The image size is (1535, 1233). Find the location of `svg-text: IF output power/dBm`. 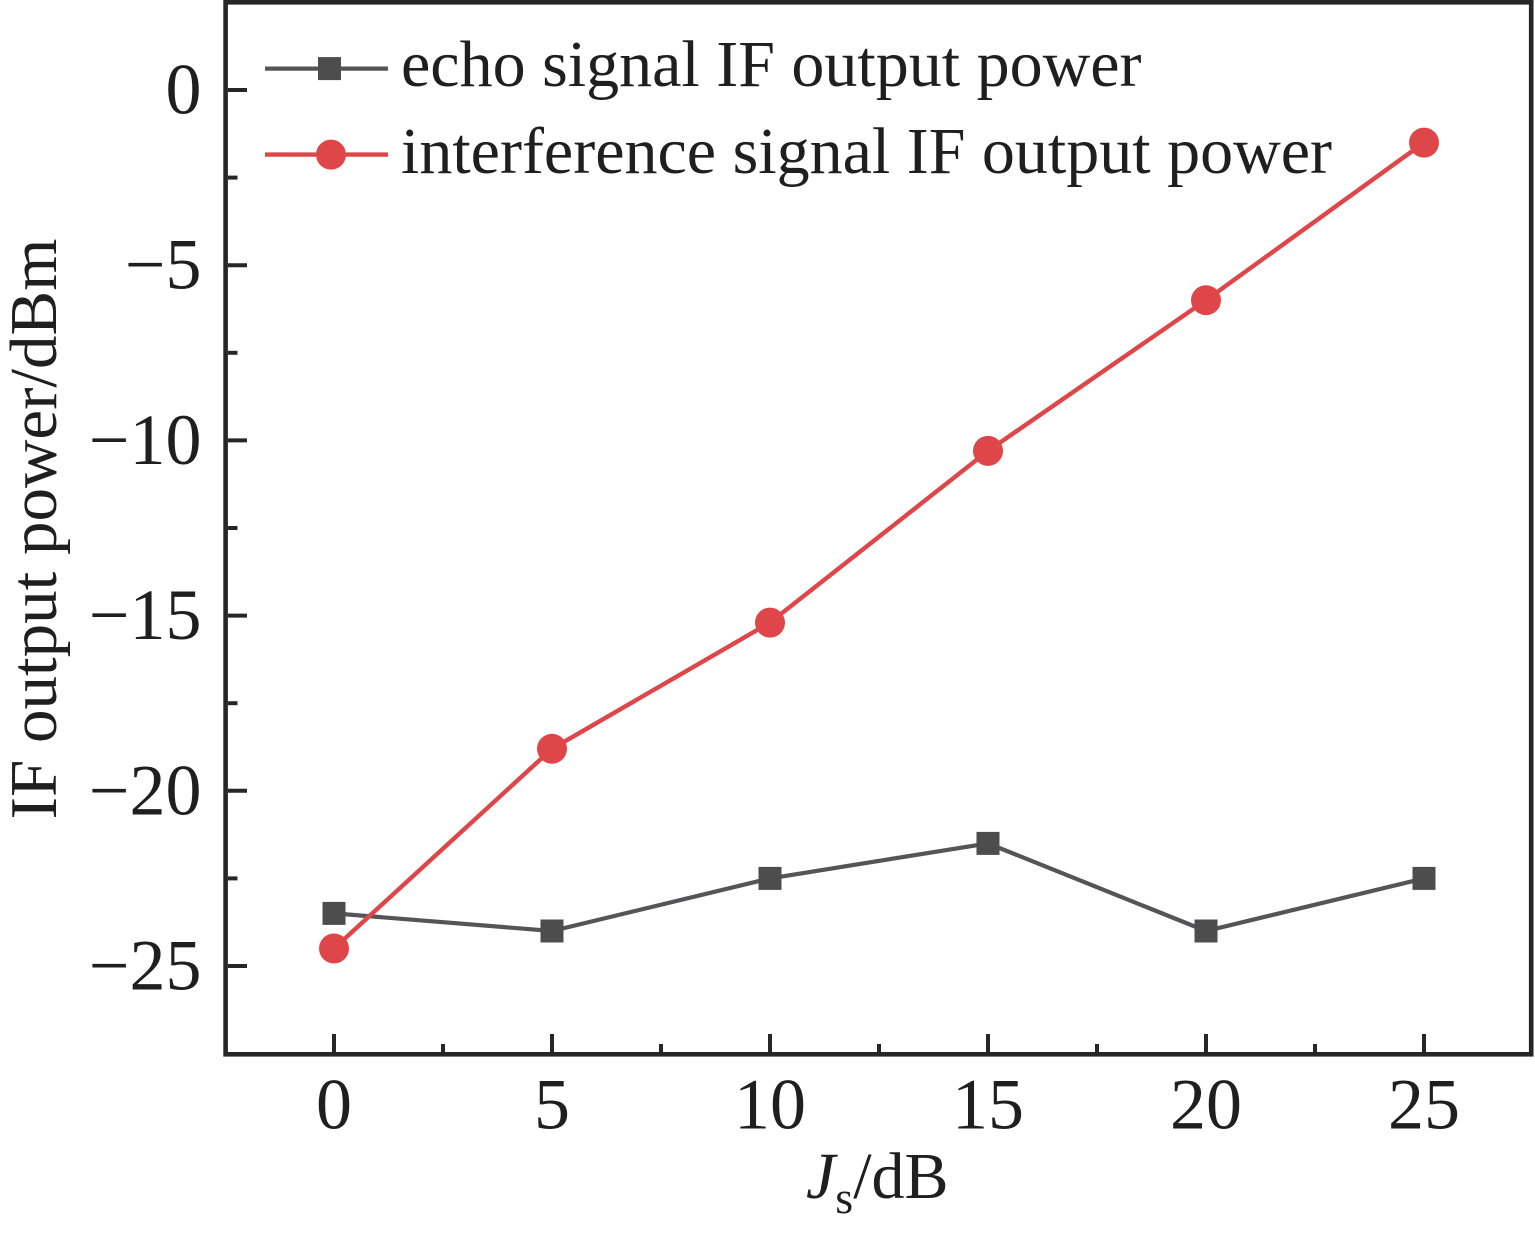

svg-text: IF output power/dBm is located at coordinates (35, 529).